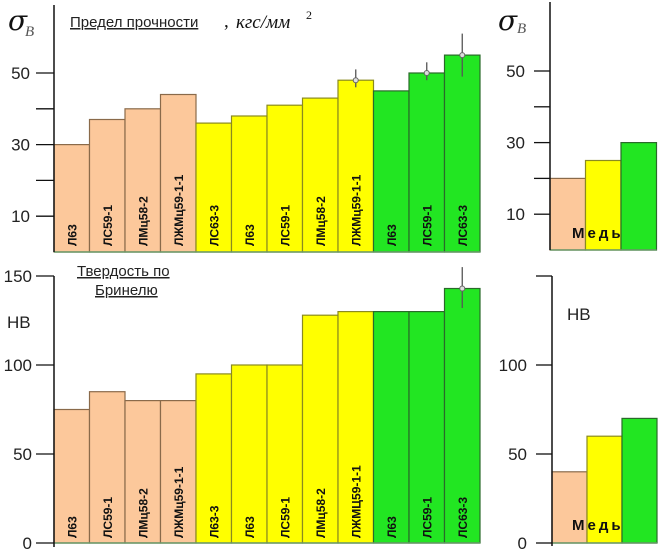 This screenshot has height=555, width=660. What do you see at coordinates (392, 235) in the screenshot?
I see `bar-label-strength-alloys-9: Л63` at bounding box center [392, 235].